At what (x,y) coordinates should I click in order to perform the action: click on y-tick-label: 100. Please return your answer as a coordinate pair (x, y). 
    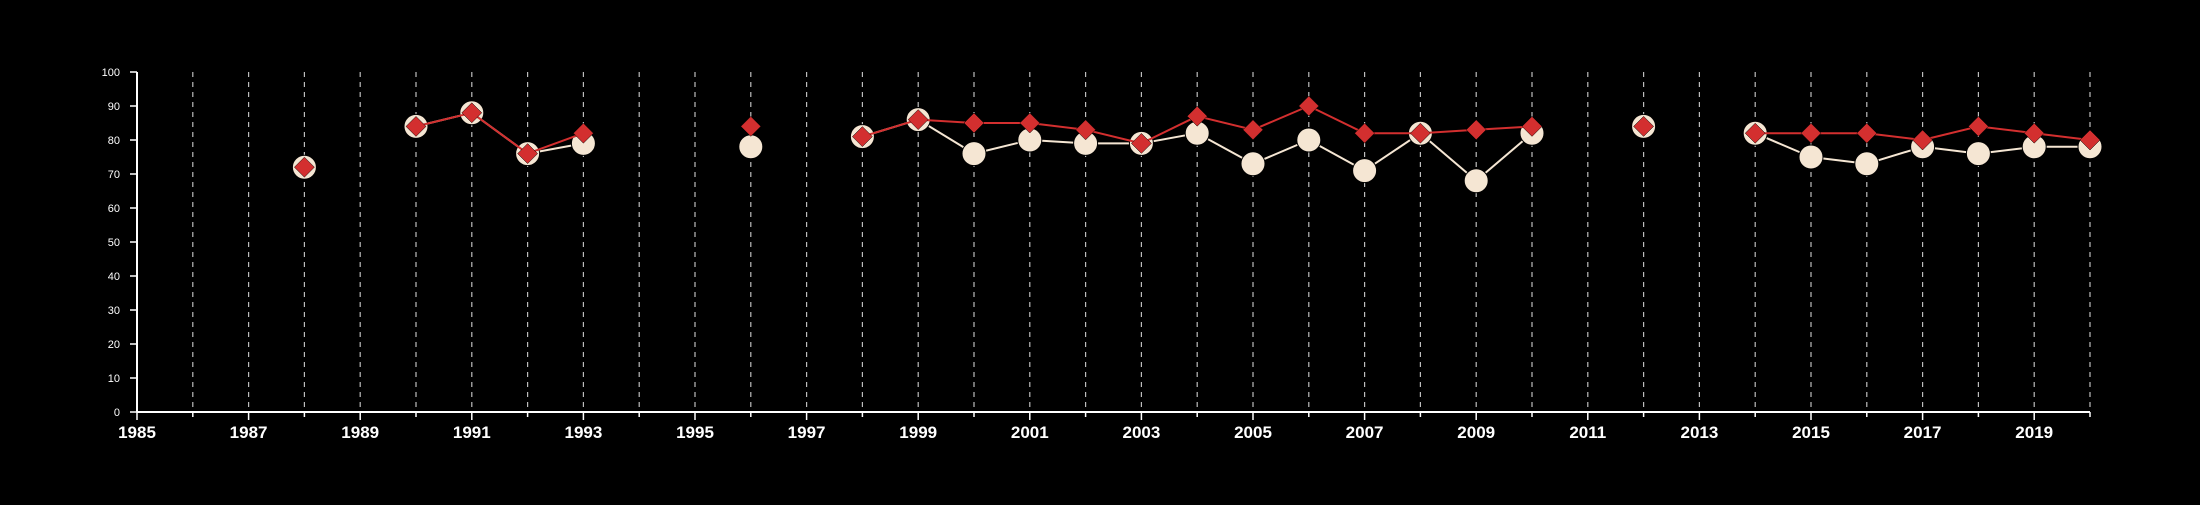
    Looking at the image, I should click on (111, 73).